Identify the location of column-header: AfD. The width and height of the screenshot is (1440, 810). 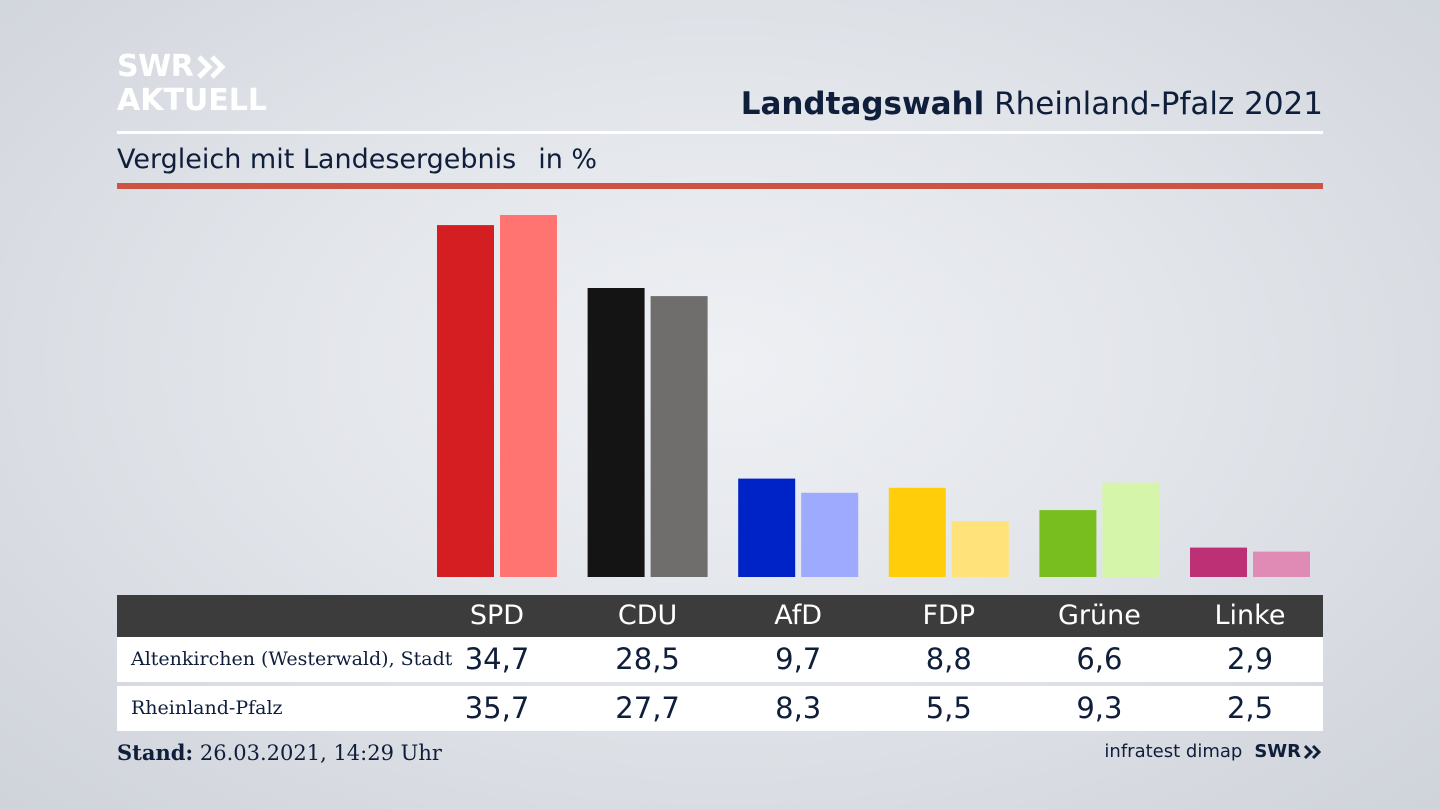
(798, 615).